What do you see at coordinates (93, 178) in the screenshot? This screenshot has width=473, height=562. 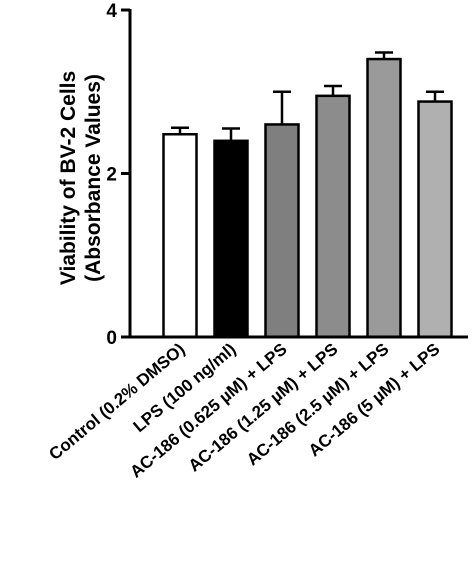 I see `y-axis-title-line2: (Absorbance Values)` at bounding box center [93, 178].